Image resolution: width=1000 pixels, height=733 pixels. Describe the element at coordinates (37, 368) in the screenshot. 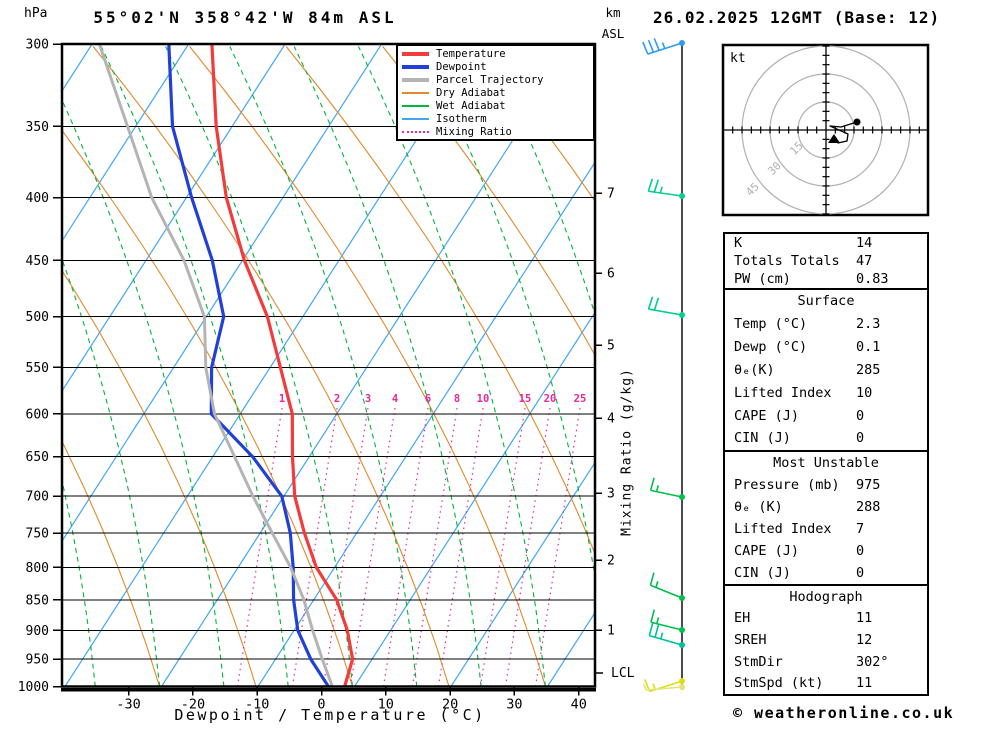

I see `svg-text: 550` at that location.